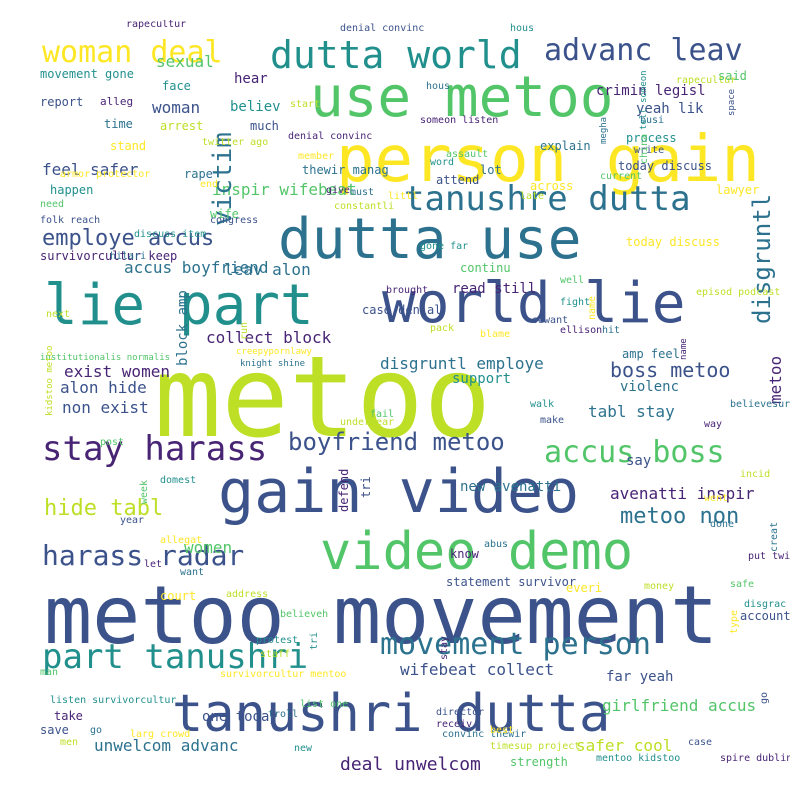 The height and width of the screenshot is (800, 800). I want to click on small-word: time, so click(118, 124).